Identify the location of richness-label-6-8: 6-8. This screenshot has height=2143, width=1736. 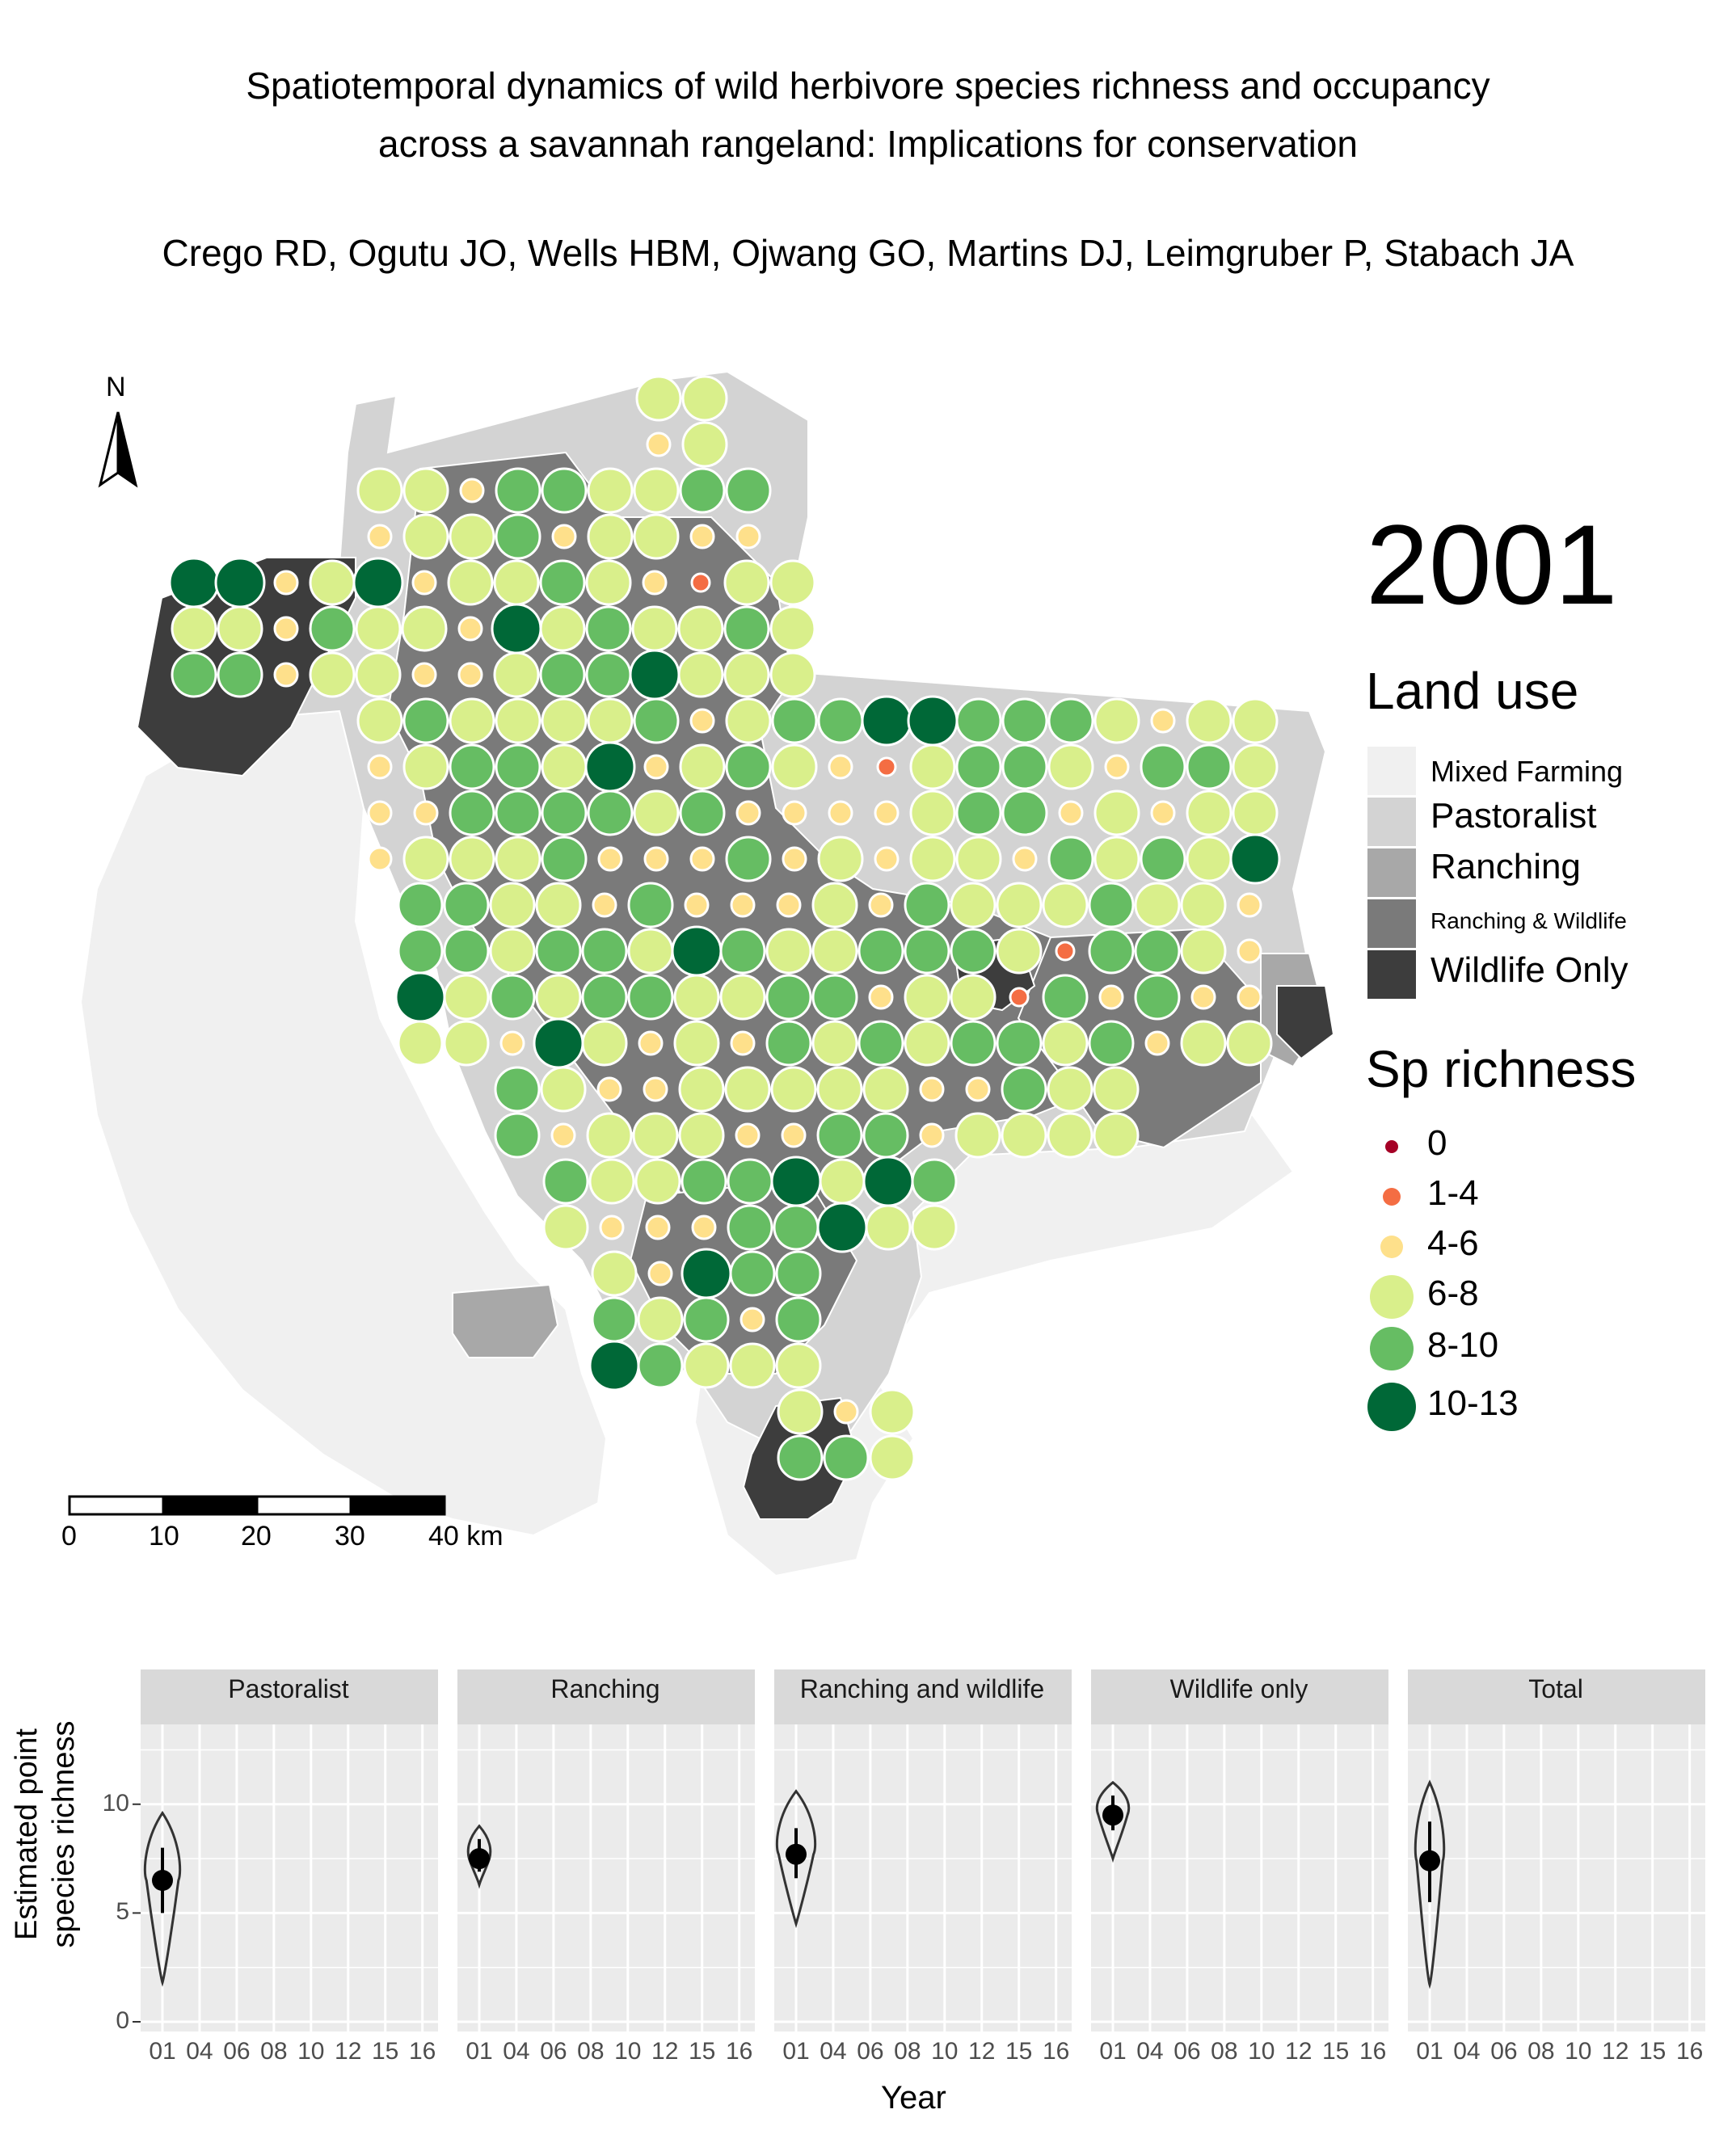
(1453, 1293).